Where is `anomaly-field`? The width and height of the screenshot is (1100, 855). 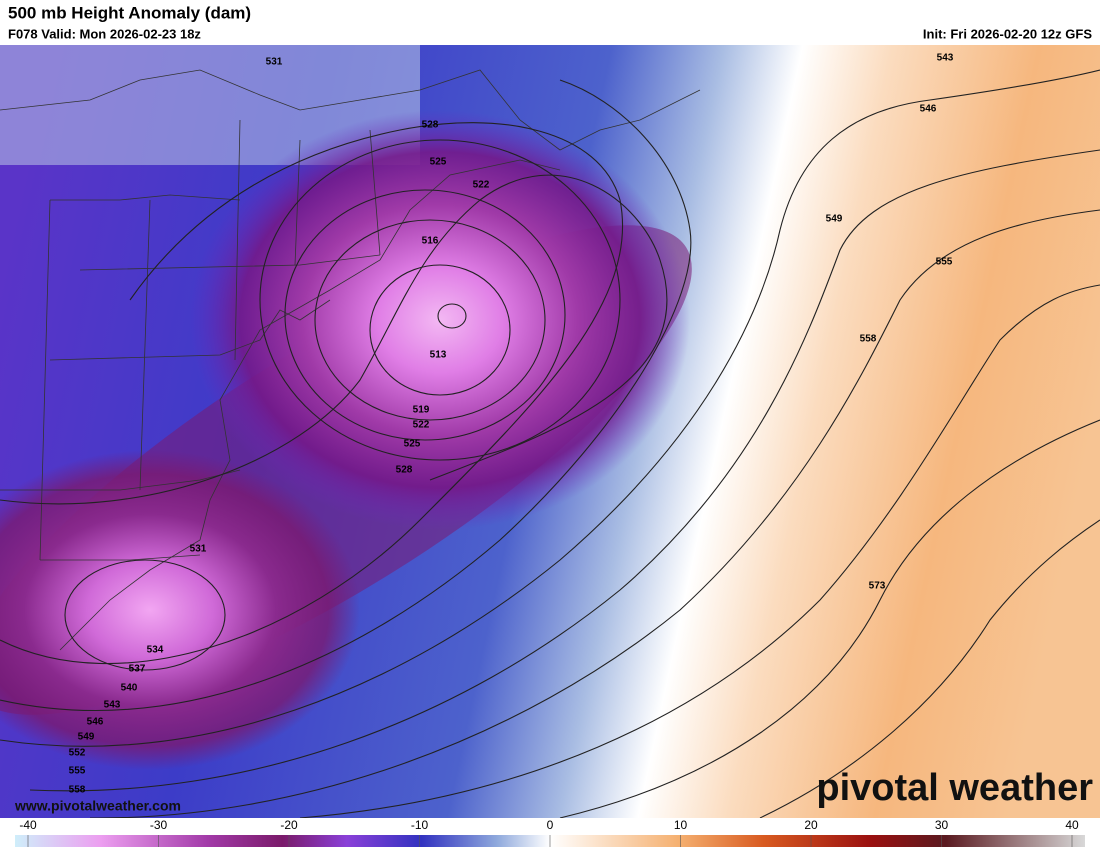 anomaly-field is located at coordinates (180, 610).